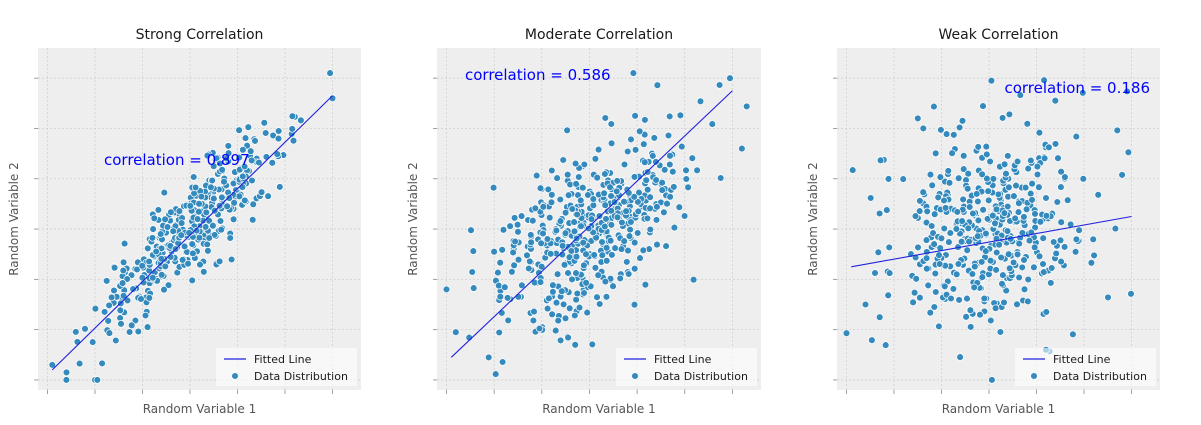 The height and width of the screenshot is (425, 1201). I want to click on y-axis-label: Random Variable 2, so click(14, 219).